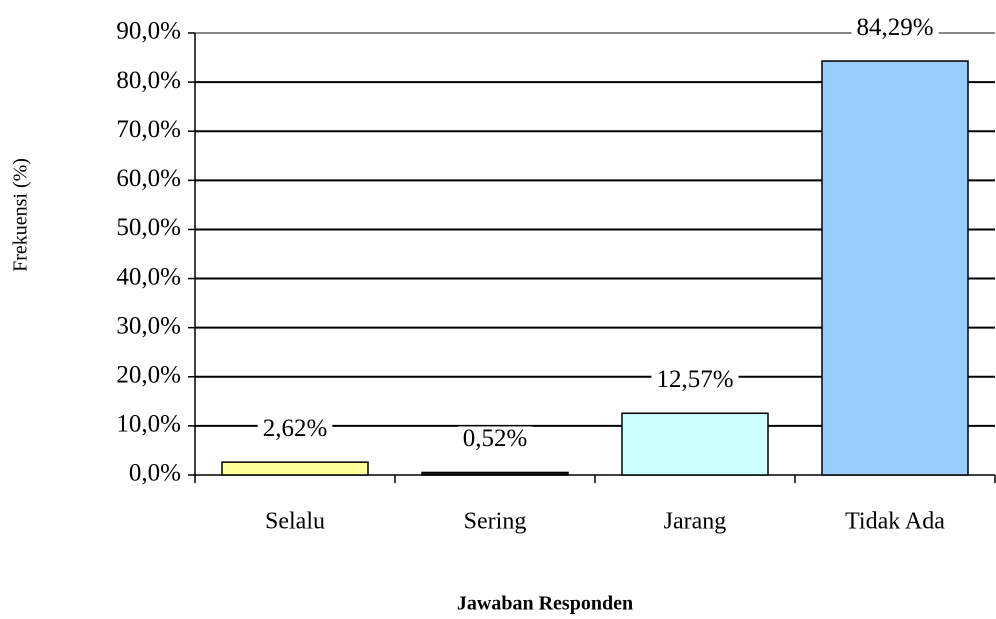 The height and width of the screenshot is (619, 996). Describe the element at coordinates (148, 227) in the screenshot. I see `y-tick-label: 50,0%` at that location.